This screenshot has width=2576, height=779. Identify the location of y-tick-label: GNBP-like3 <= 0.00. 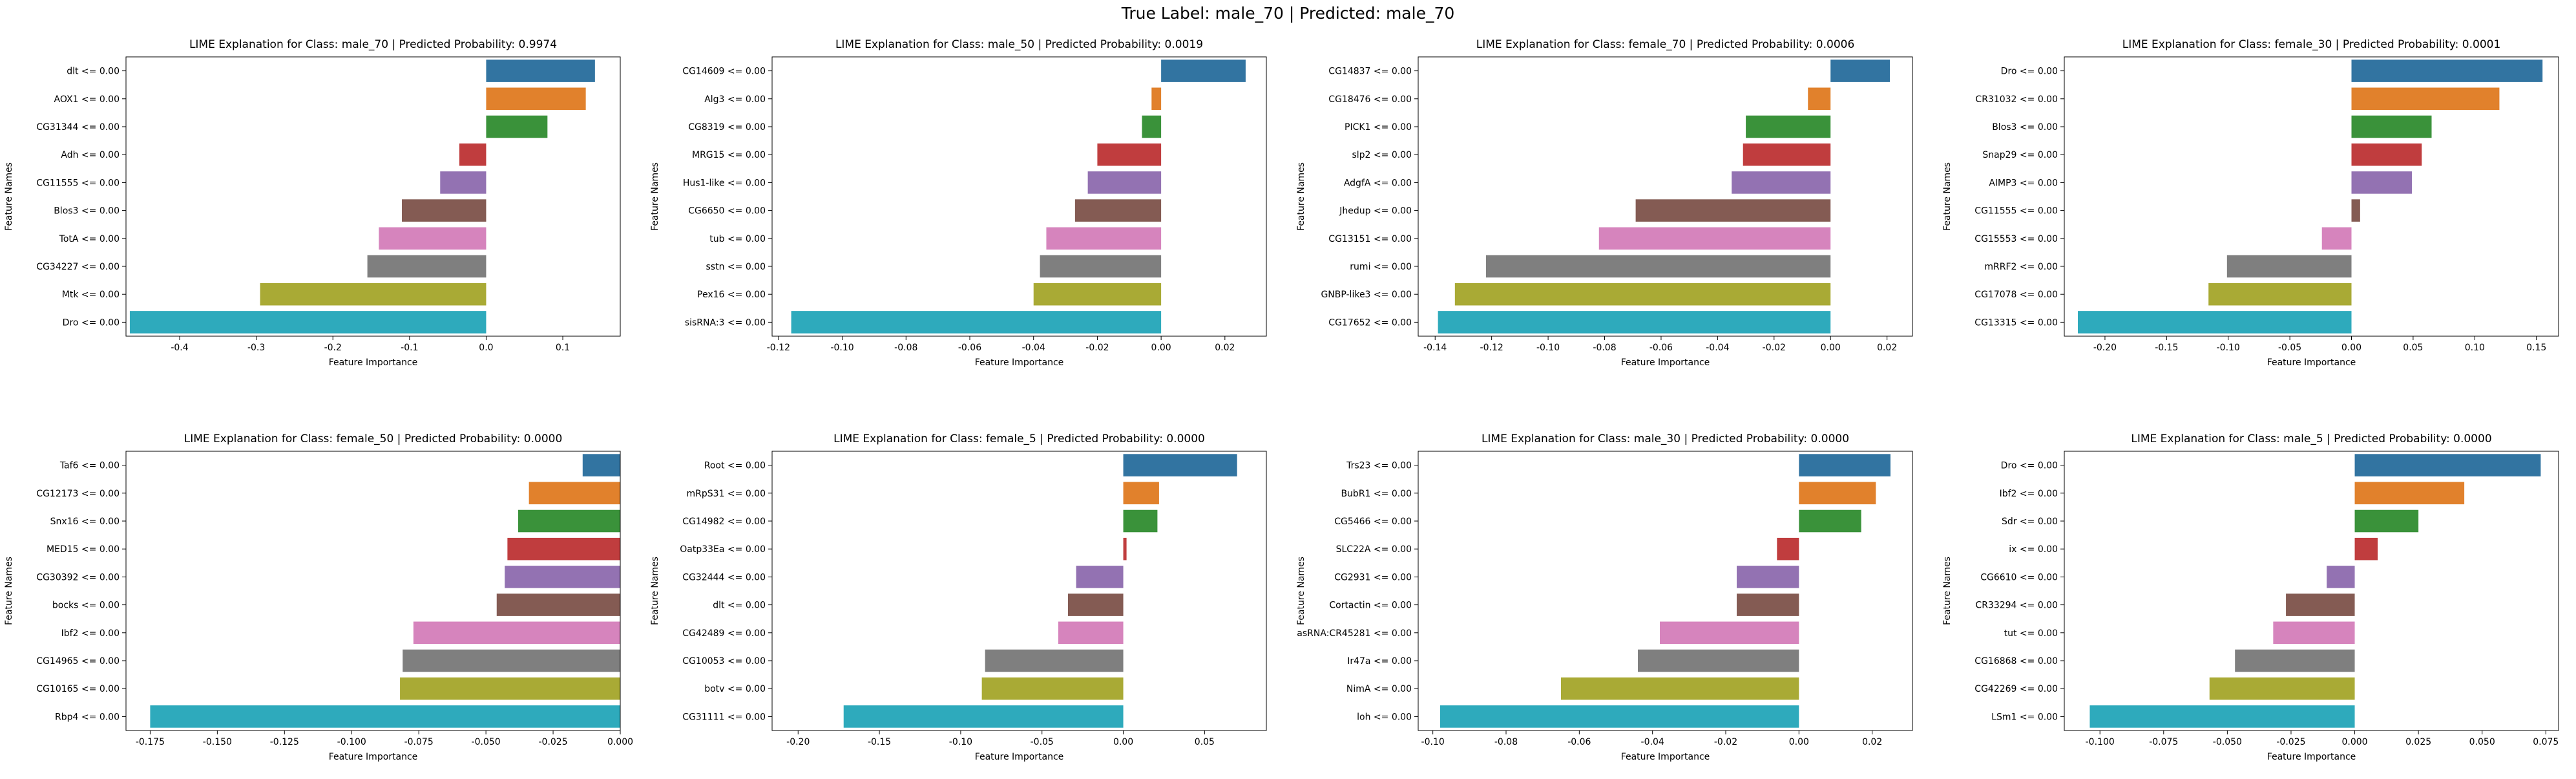
(1366, 295).